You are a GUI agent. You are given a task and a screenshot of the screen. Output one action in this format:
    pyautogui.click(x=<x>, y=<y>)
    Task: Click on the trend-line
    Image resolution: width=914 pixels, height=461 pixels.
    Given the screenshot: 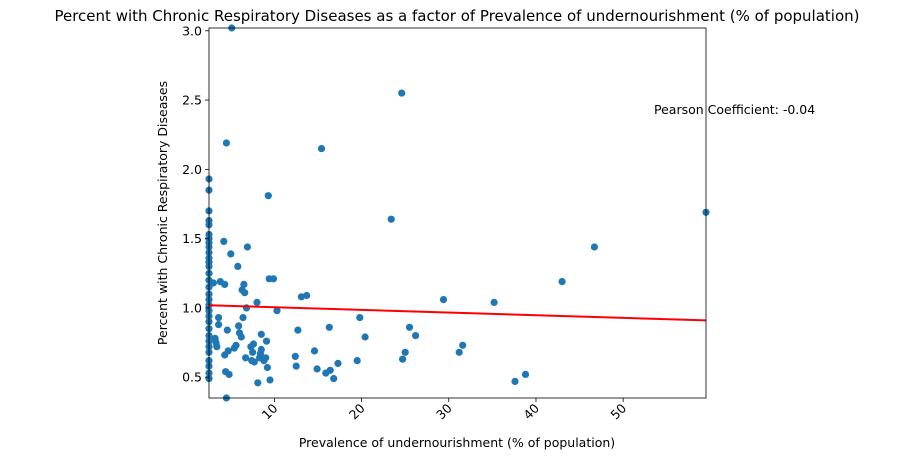 What is the action you would take?
    pyautogui.click(x=457, y=313)
    